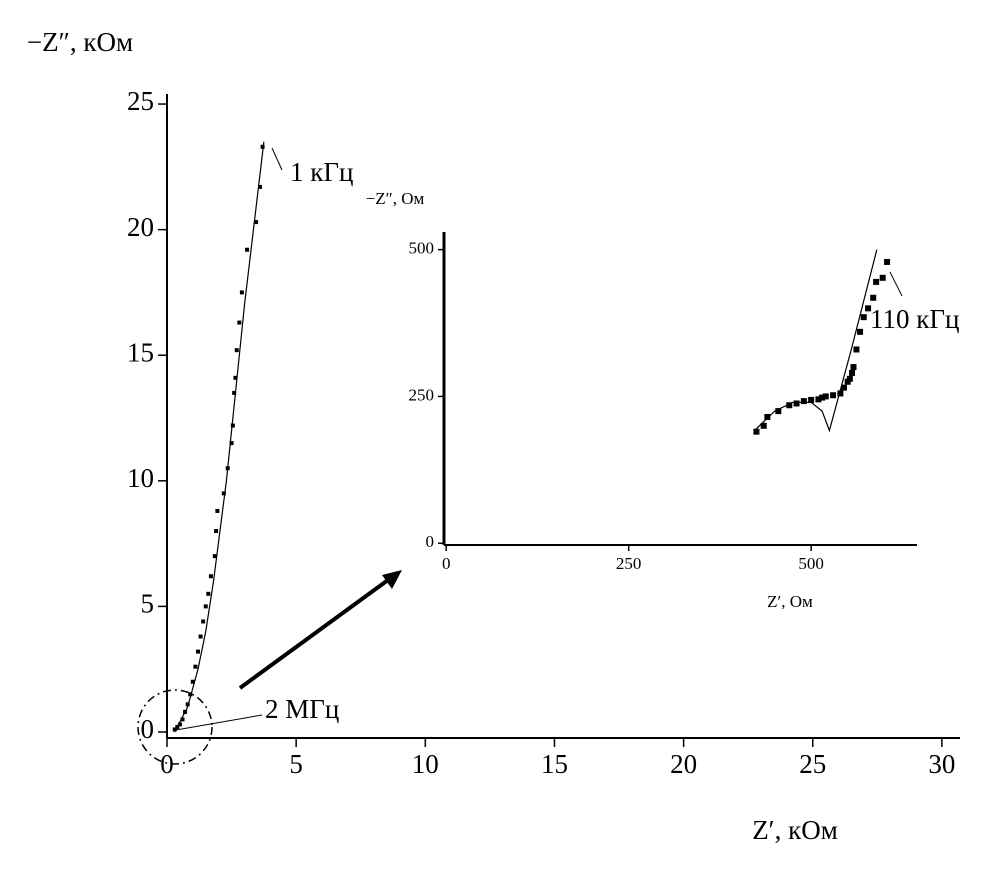 Image resolution: width=1006 pixels, height=874 pixels. What do you see at coordinates (314, 634) in the screenshot?
I see `arrow-shaft` at bounding box center [314, 634].